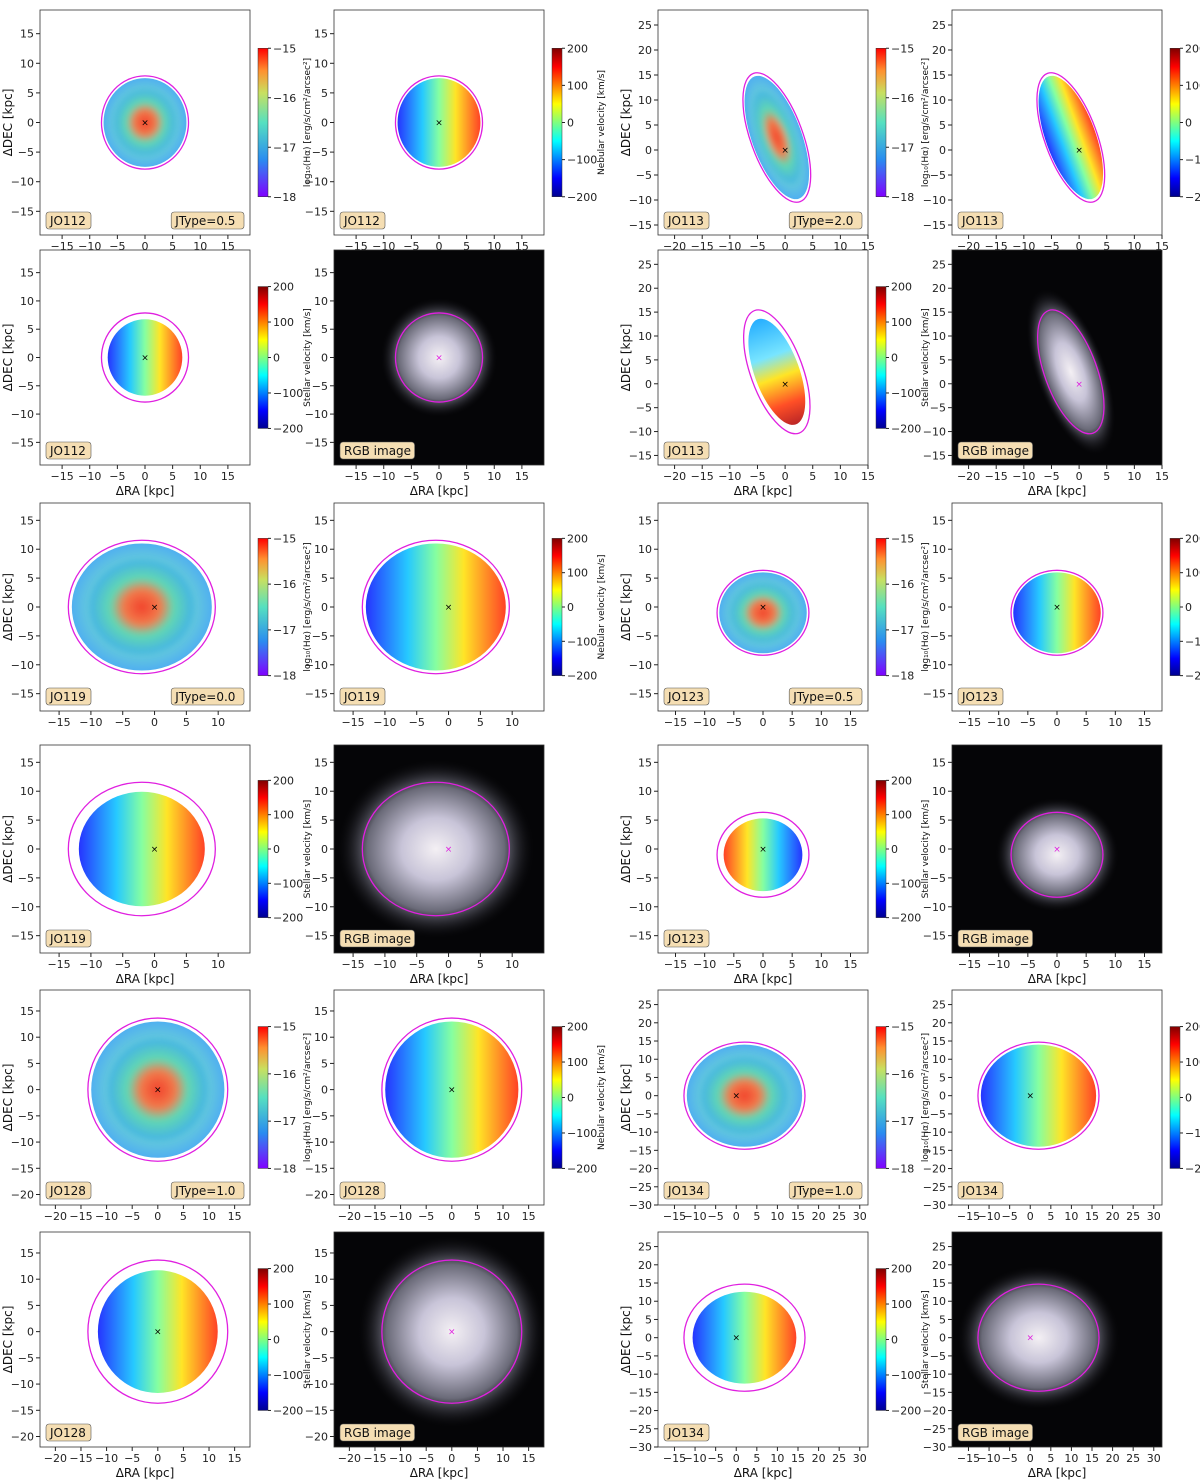  What do you see at coordinates (320, 1116) in the screenshot?
I see `y-tick-label: −5` at bounding box center [320, 1116].